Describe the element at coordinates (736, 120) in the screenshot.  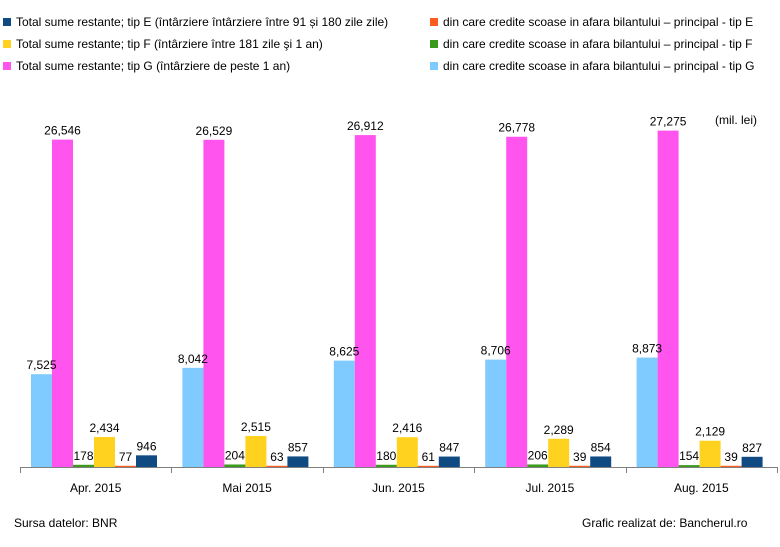
I see `unit-label: (mil. lei)` at that location.